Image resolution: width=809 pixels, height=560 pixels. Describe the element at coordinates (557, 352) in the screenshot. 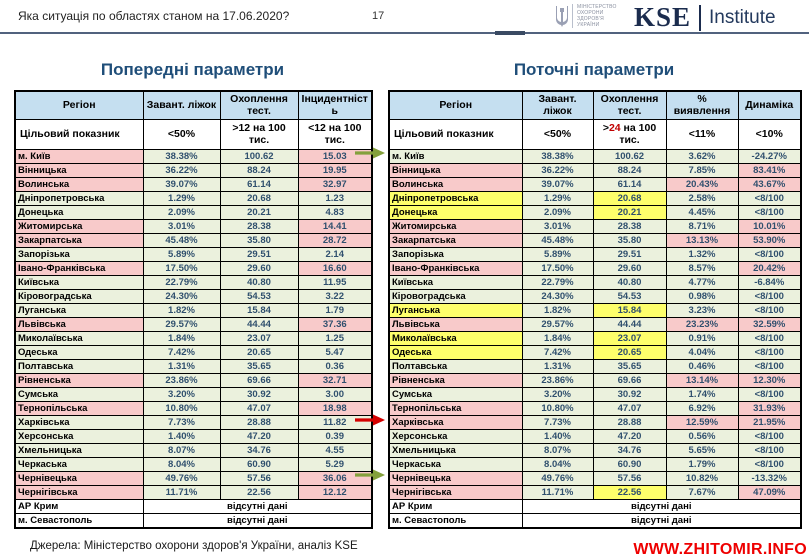

I see `value-cell: 7.42%` at that location.